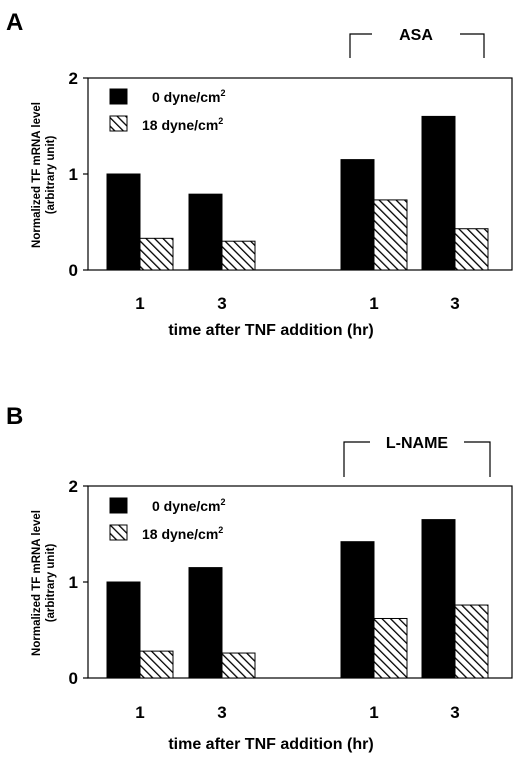 The height and width of the screenshot is (757, 520). What do you see at coordinates (14, 22) in the screenshot?
I see `panel-letter: A` at bounding box center [14, 22].